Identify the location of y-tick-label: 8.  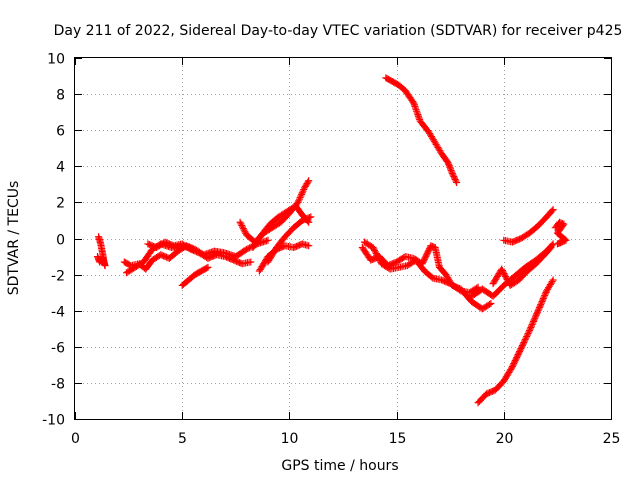
(60, 96).